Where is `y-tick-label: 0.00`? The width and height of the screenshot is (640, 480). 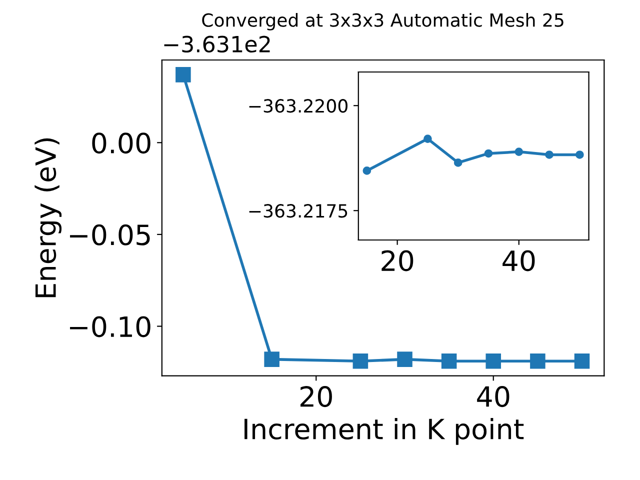
y-tick-label: 0.00 is located at coordinates (121, 143).